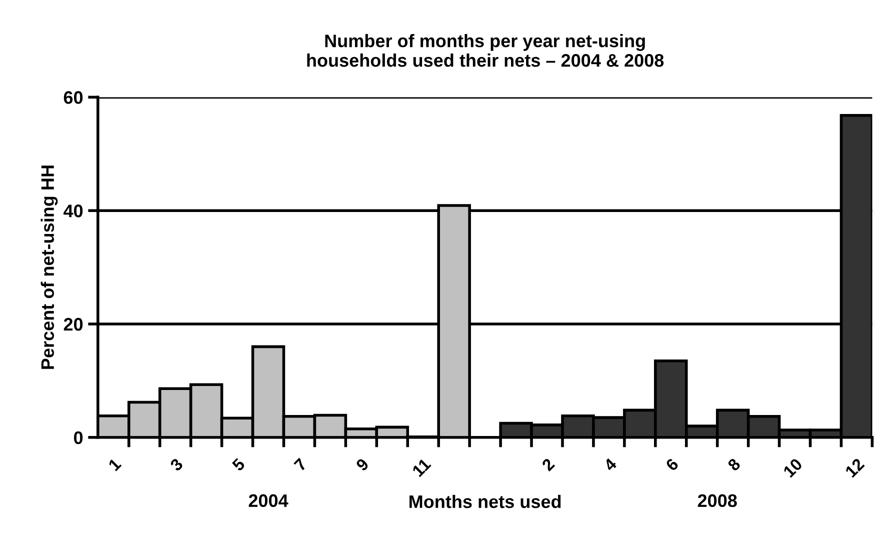 The width and height of the screenshot is (890, 540). What do you see at coordinates (115, 465) in the screenshot?
I see `x-tick-label: 1` at bounding box center [115, 465].